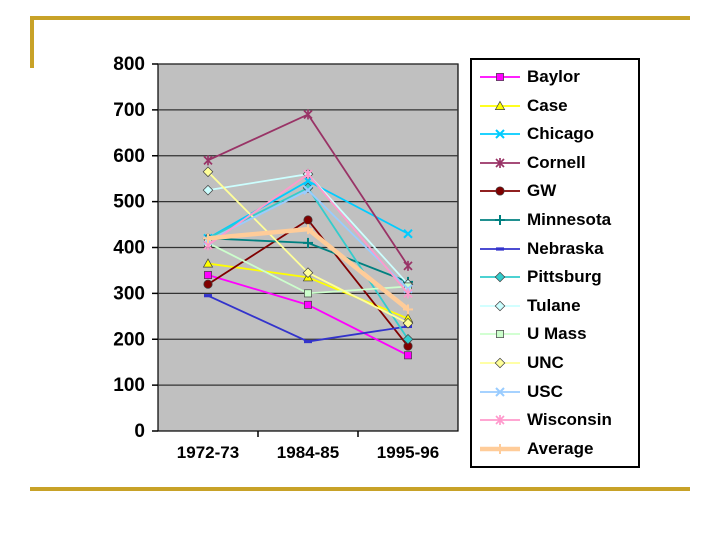 Image resolution: width=720 pixels, height=540 pixels. I want to click on marker-tulane, so click(208, 190).